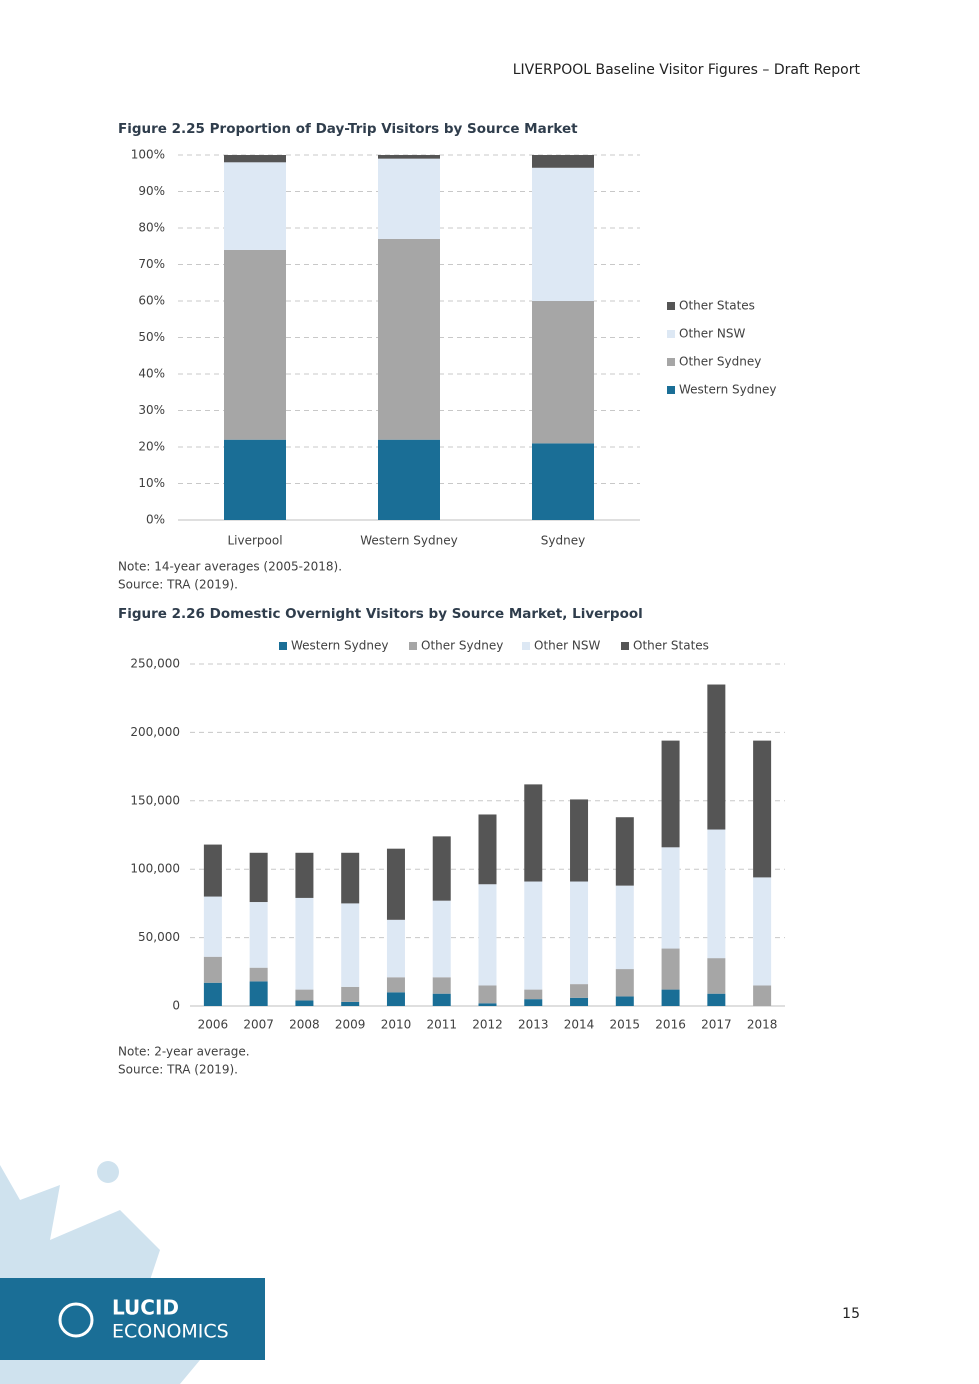 This screenshot has width=979, height=1384. I want to click on y-tick-label: 100%, so click(148, 155).